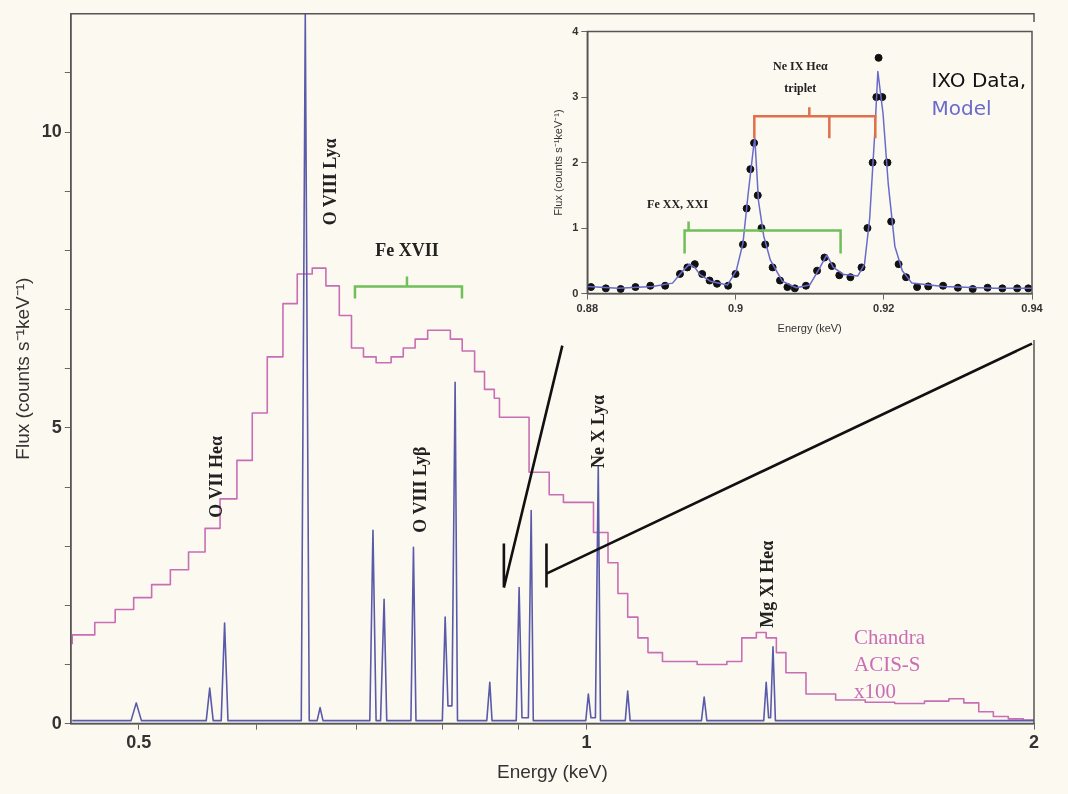 This screenshot has height=794, width=1068. Describe the element at coordinates (735, 308) in the screenshot. I see `x-tick-label: 0.9` at that location.